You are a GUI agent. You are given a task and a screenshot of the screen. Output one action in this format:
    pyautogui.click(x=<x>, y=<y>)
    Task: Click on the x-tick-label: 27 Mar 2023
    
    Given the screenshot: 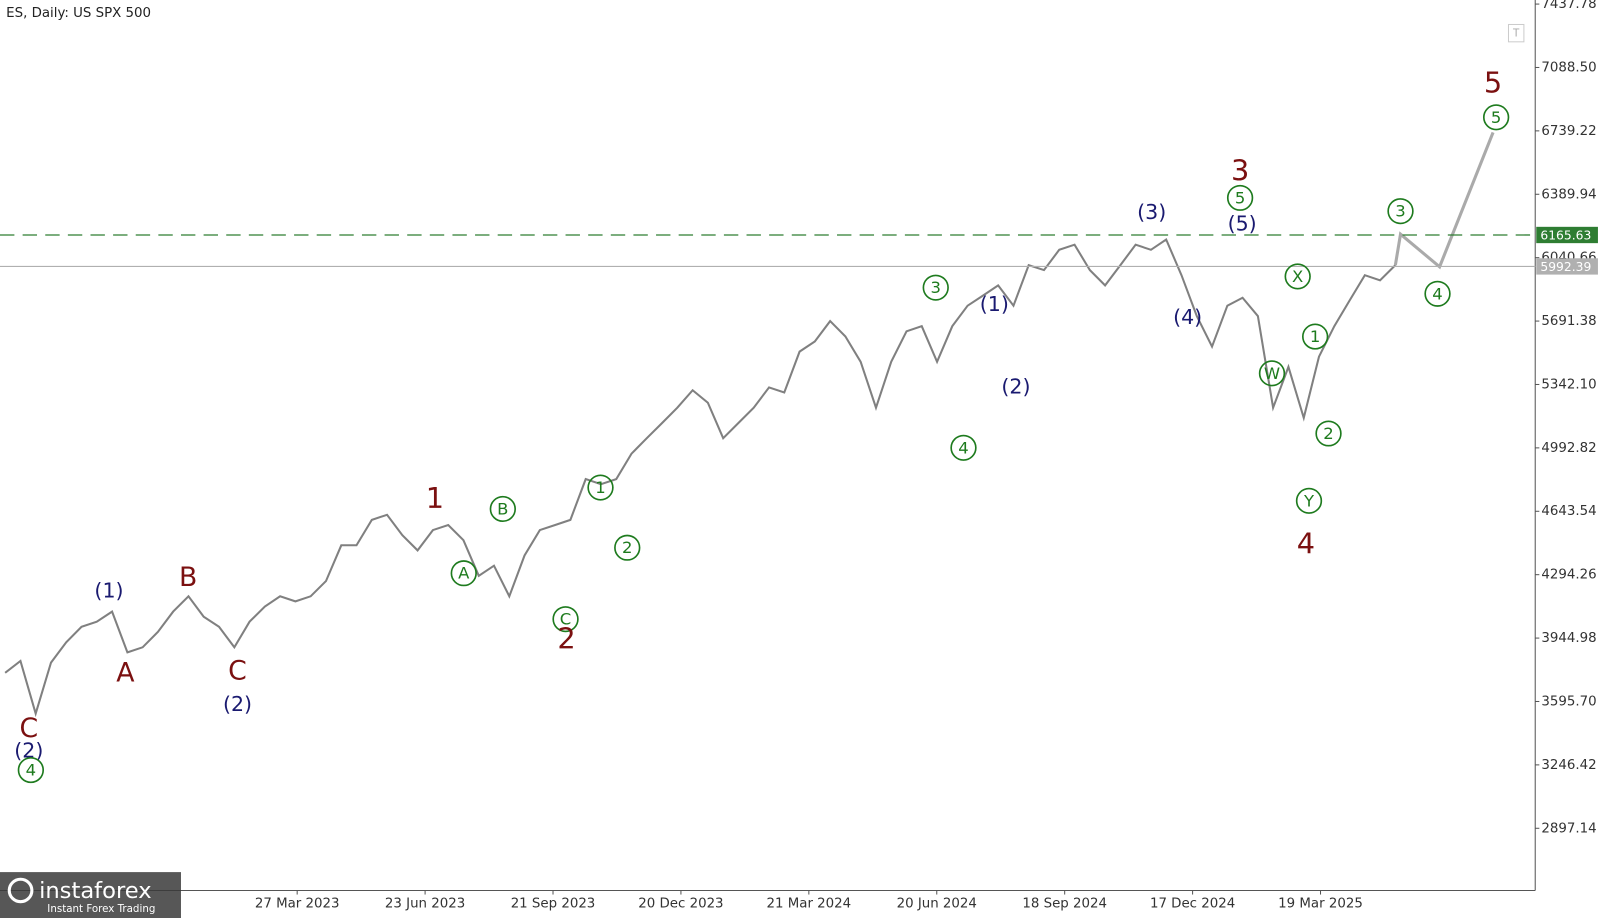 What is the action you would take?
    pyautogui.click(x=297, y=904)
    